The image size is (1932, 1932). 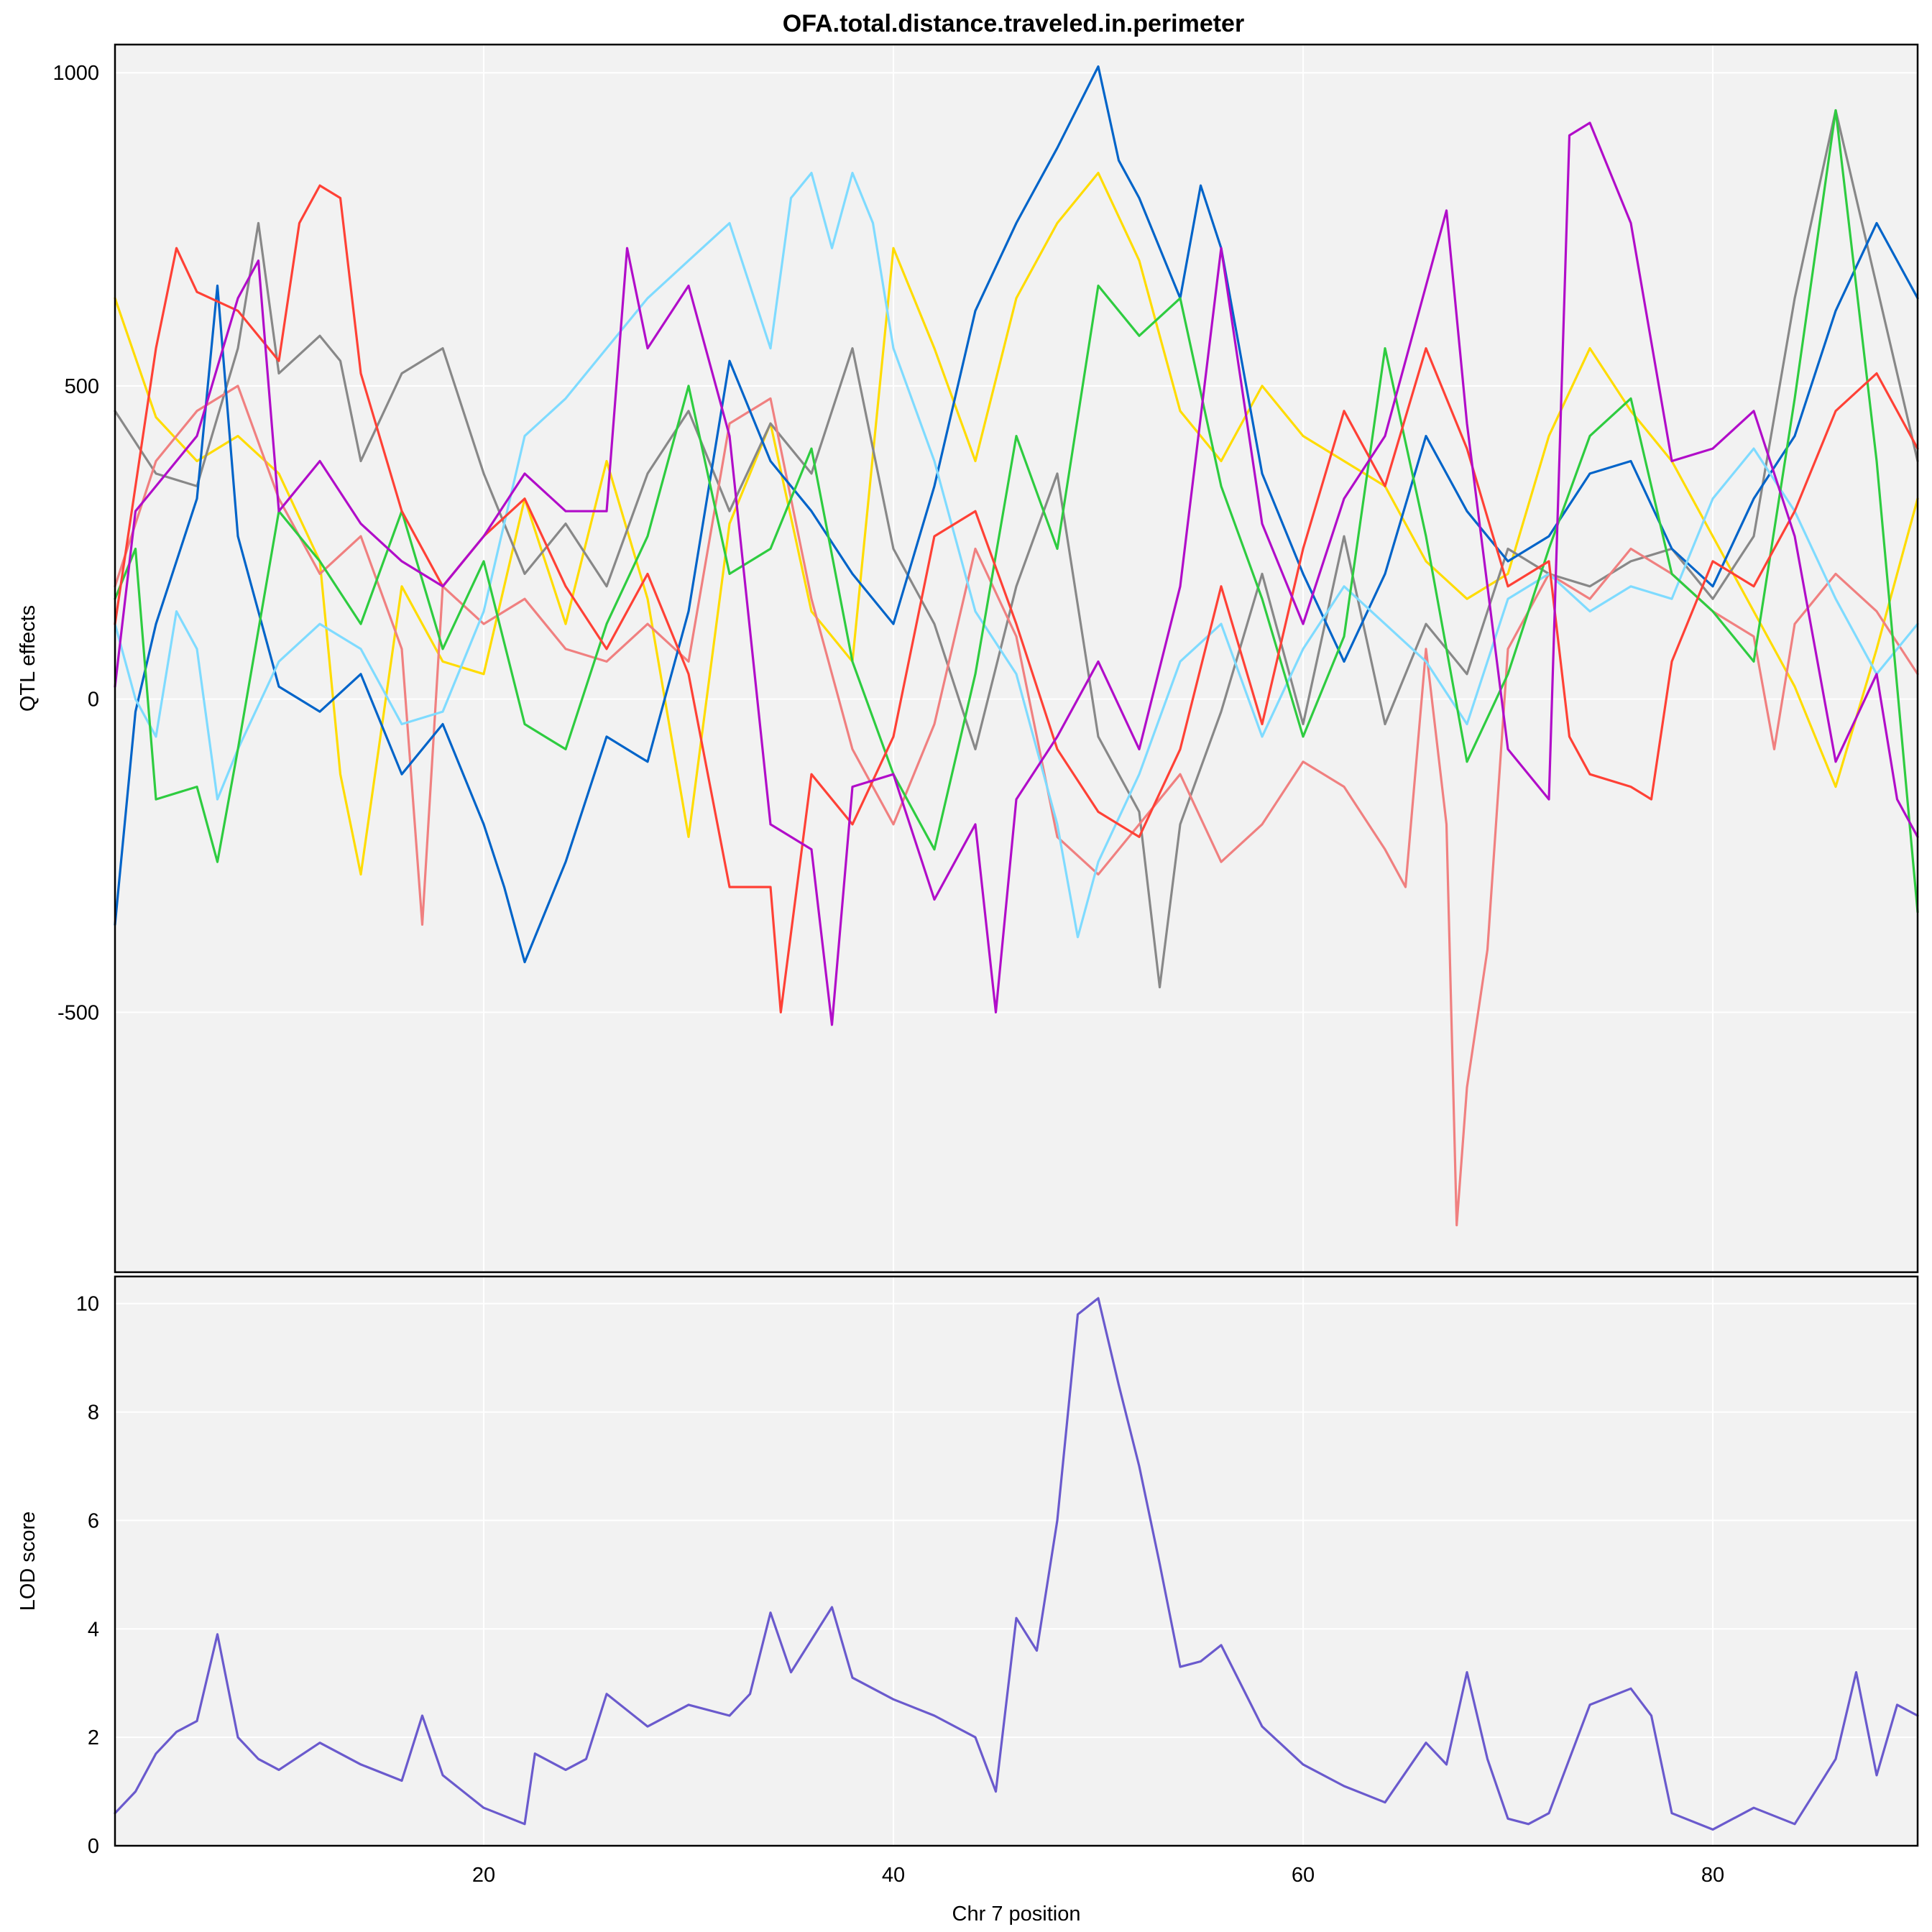 I want to click on lod-score-y-tick-label: 6, so click(x=93, y=1520).